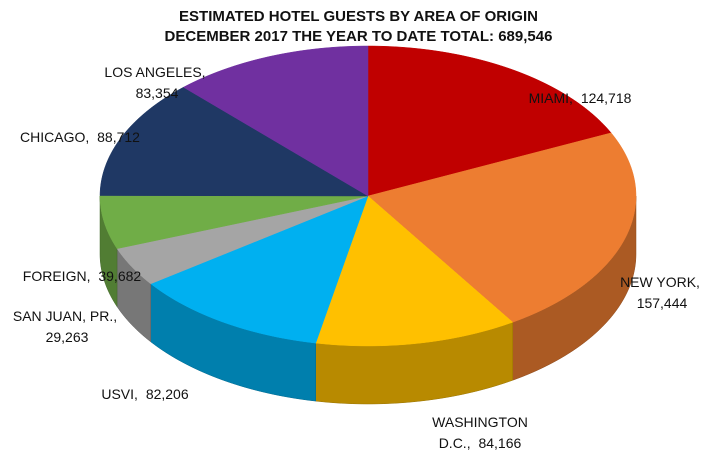 The width and height of the screenshot is (717, 457). I want to click on slice-category: CHICAGO,, so click(55, 137).